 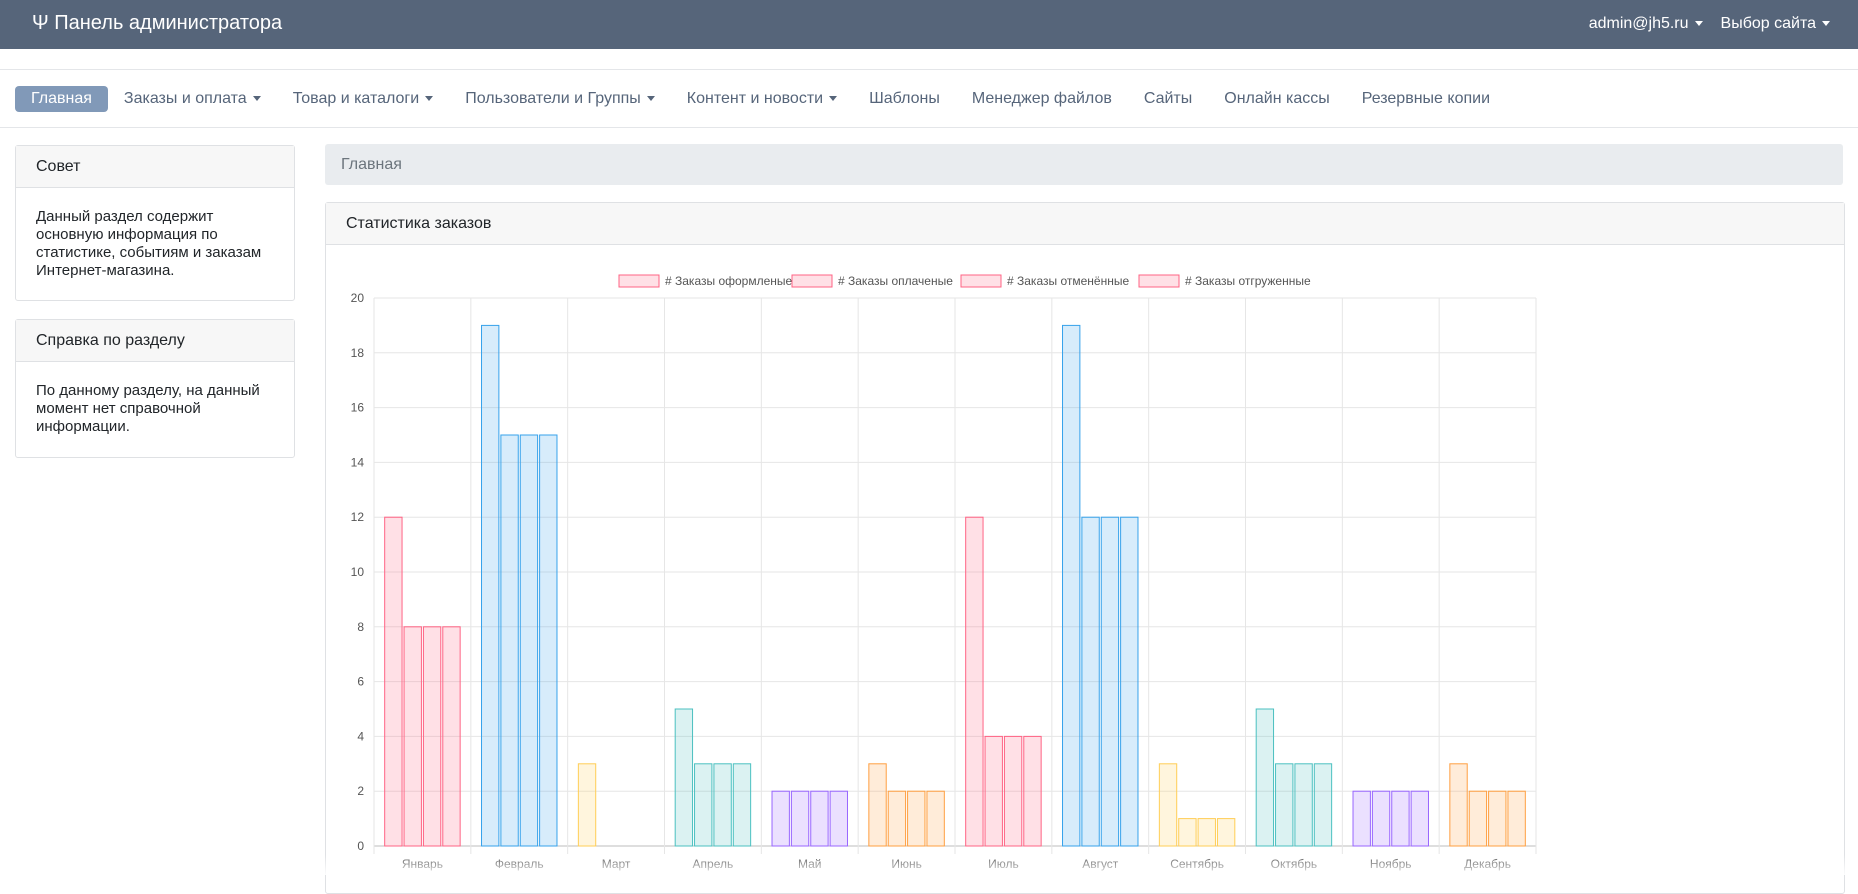 I want to click on nav-item-online-cash: Онлайн кассы, so click(x=1276, y=99).